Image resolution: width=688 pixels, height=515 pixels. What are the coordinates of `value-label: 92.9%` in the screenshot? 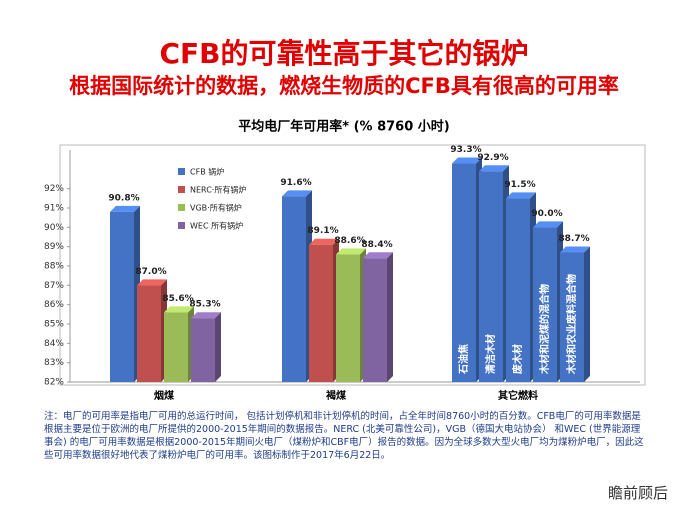 It's located at (492, 158).